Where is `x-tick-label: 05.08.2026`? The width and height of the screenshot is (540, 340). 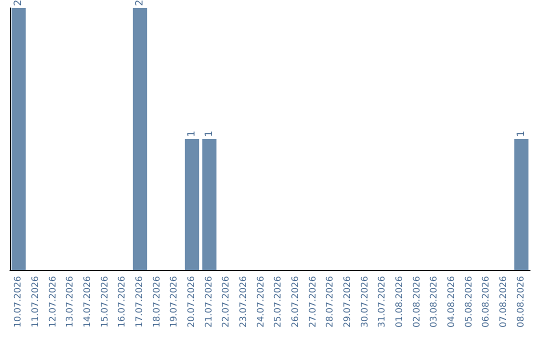 x-tick-label: 05.08.2026 is located at coordinates (469, 302).